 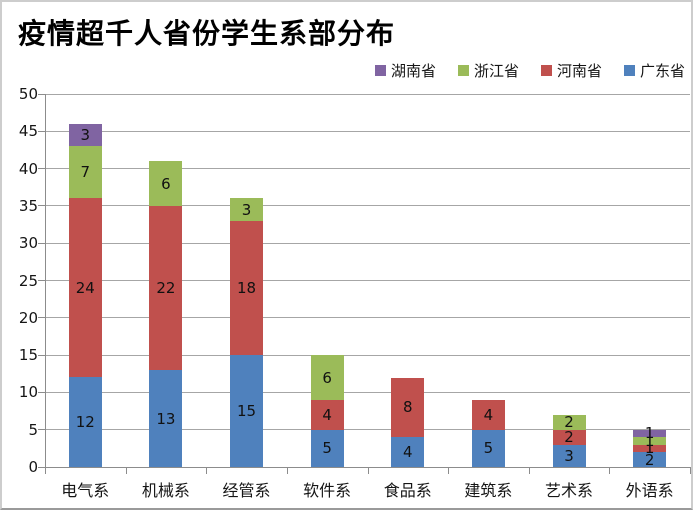 I want to click on y-axis-tick-label: 45, so click(x=28, y=131).